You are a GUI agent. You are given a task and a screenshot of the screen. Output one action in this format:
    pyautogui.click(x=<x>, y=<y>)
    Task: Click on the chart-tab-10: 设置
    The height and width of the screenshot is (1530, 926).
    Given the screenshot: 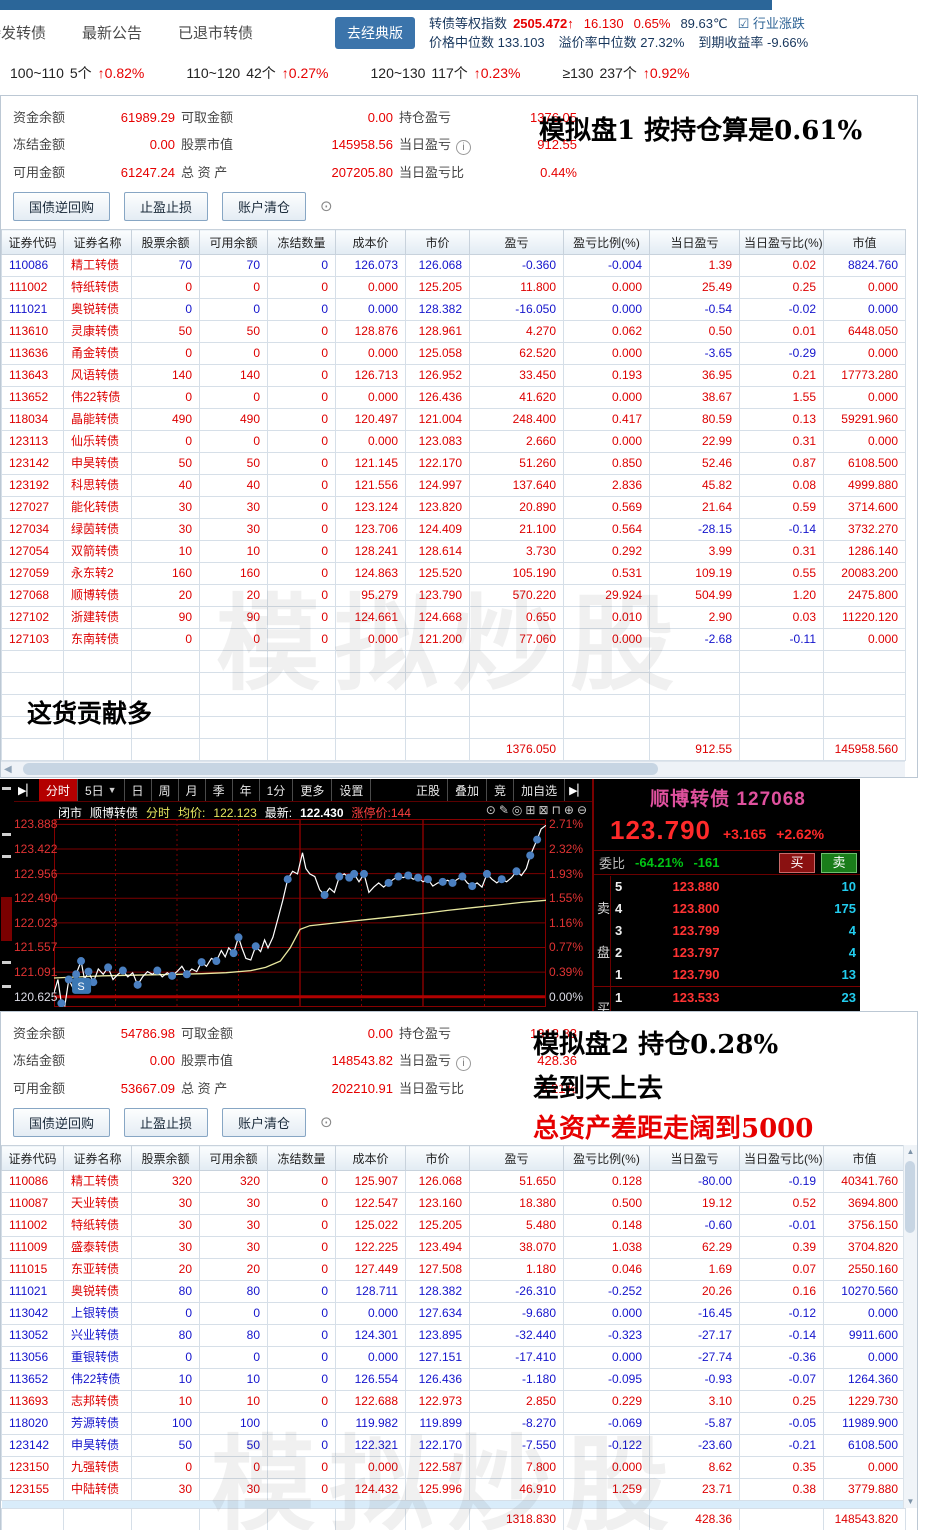 What is the action you would take?
    pyautogui.click(x=352, y=790)
    